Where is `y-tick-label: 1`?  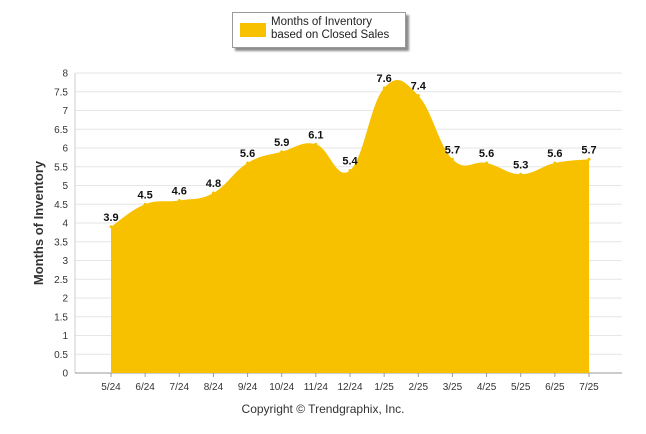 y-tick-label: 1 is located at coordinates (65, 336).